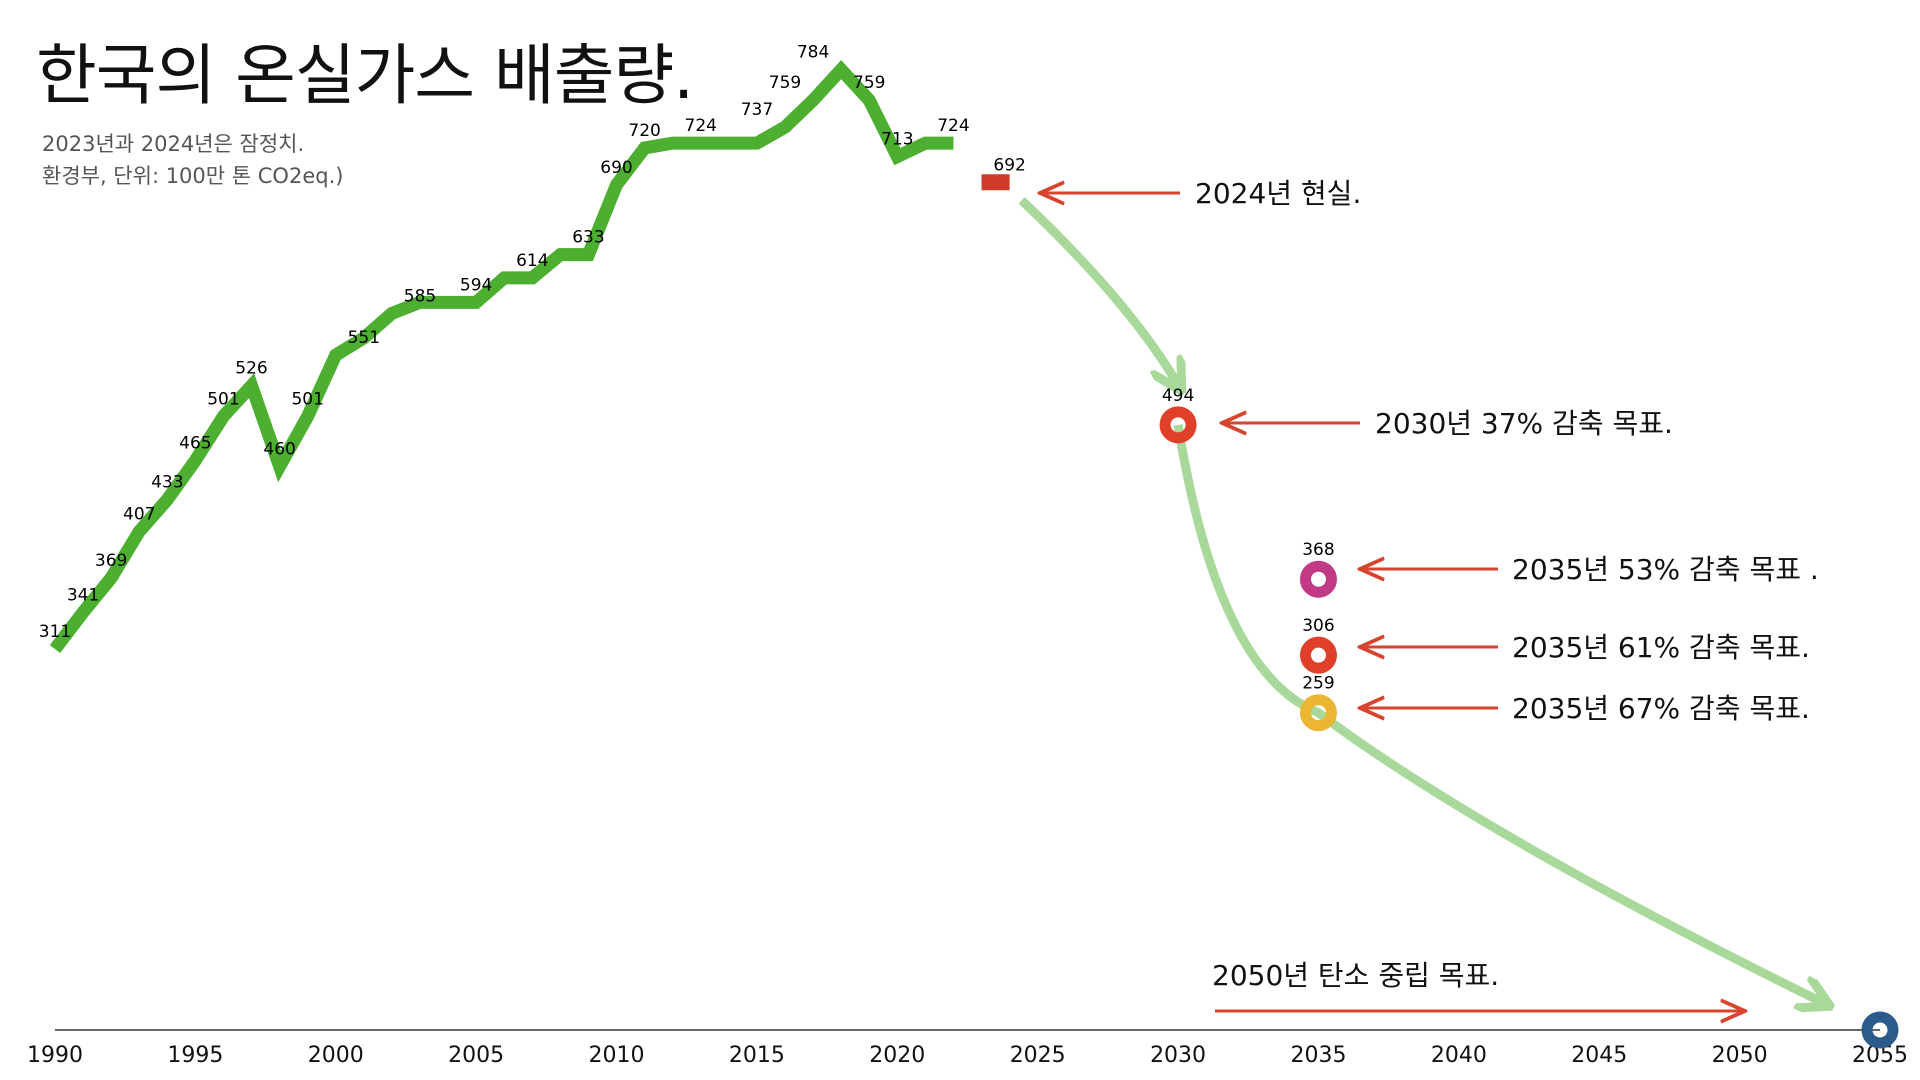  I want to click on value-label-1995: 465, so click(195, 443).